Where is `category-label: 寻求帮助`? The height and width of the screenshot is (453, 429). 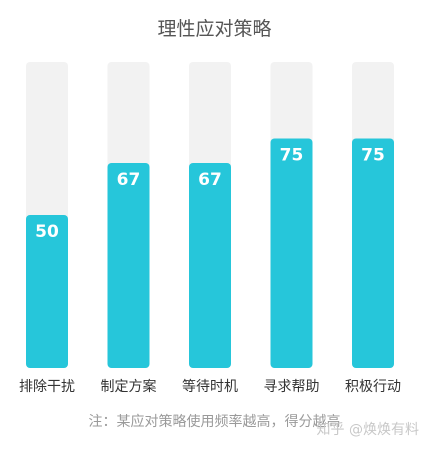 category-label: 寻求帮助 is located at coordinates (292, 387).